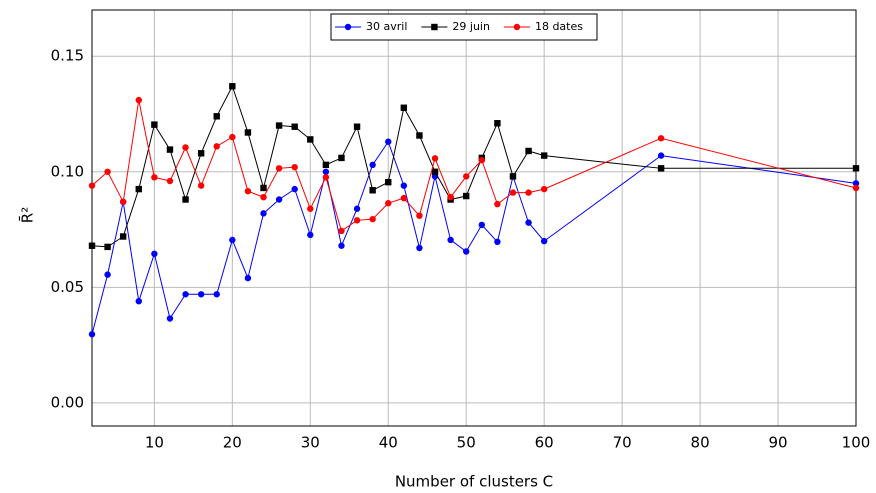 The width and height of the screenshot is (876, 493). What do you see at coordinates (471, 26) in the screenshot?
I see `legend-label: 29 juin` at bounding box center [471, 26].